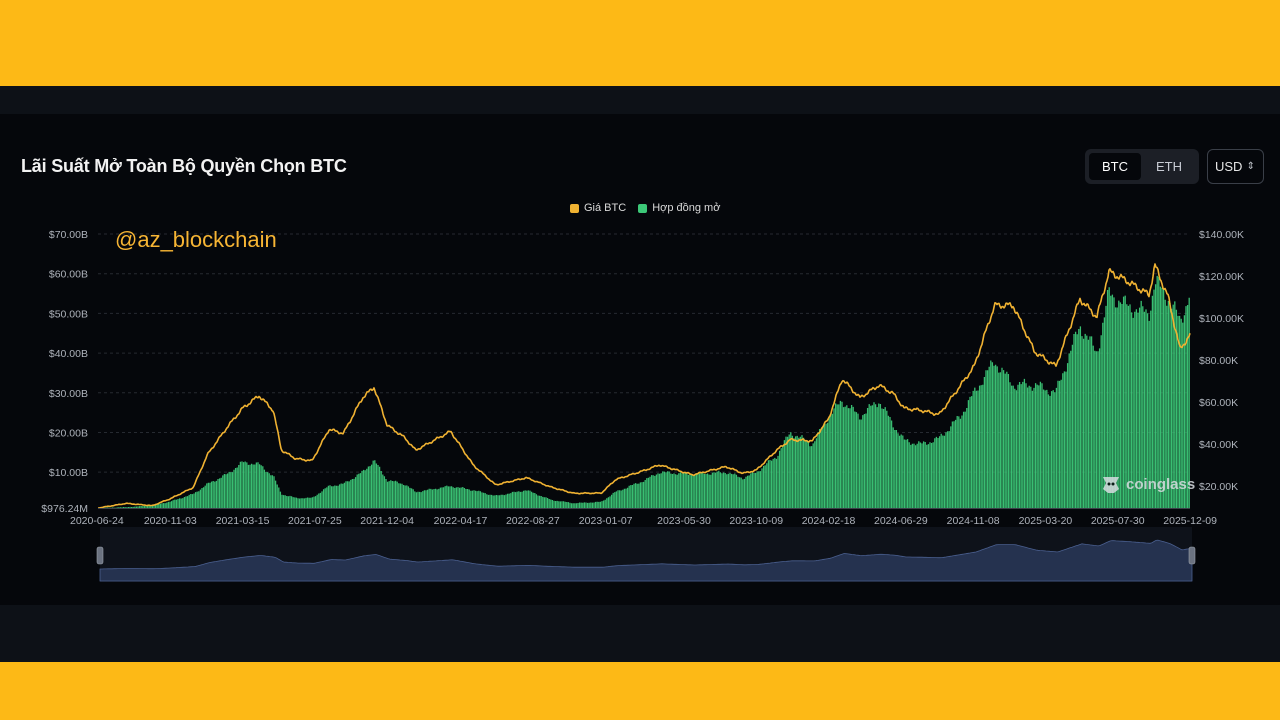  What do you see at coordinates (1115, 166) in the screenshot?
I see `tab-btc: BTC` at bounding box center [1115, 166].